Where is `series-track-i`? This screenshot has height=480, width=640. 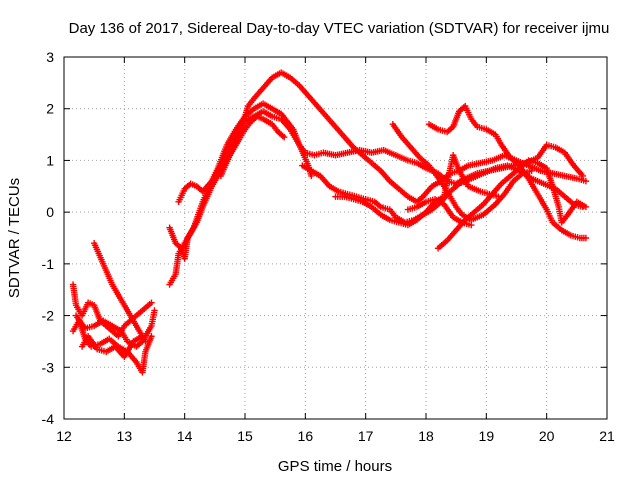
series-track-i is located at coordinates (402, 147).